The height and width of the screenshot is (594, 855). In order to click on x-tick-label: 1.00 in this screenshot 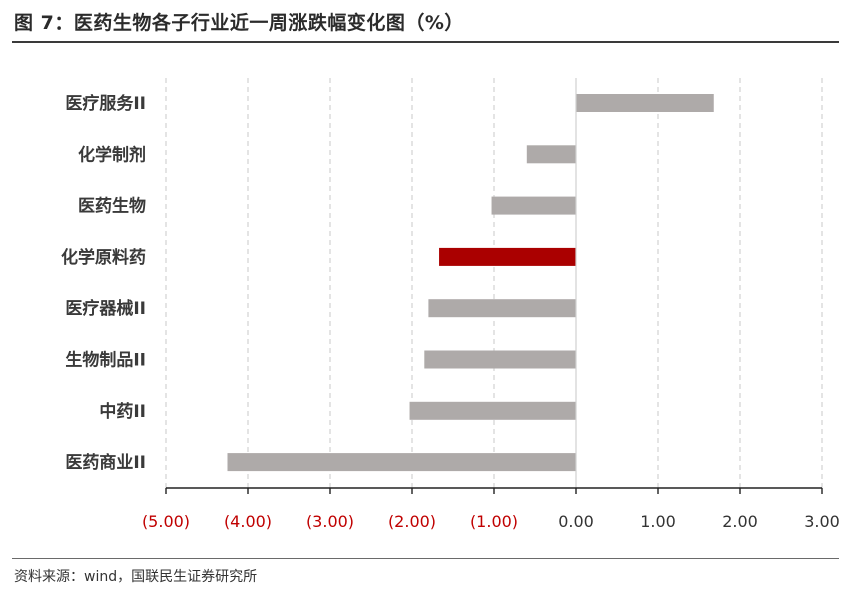, I will do `click(658, 521)`.